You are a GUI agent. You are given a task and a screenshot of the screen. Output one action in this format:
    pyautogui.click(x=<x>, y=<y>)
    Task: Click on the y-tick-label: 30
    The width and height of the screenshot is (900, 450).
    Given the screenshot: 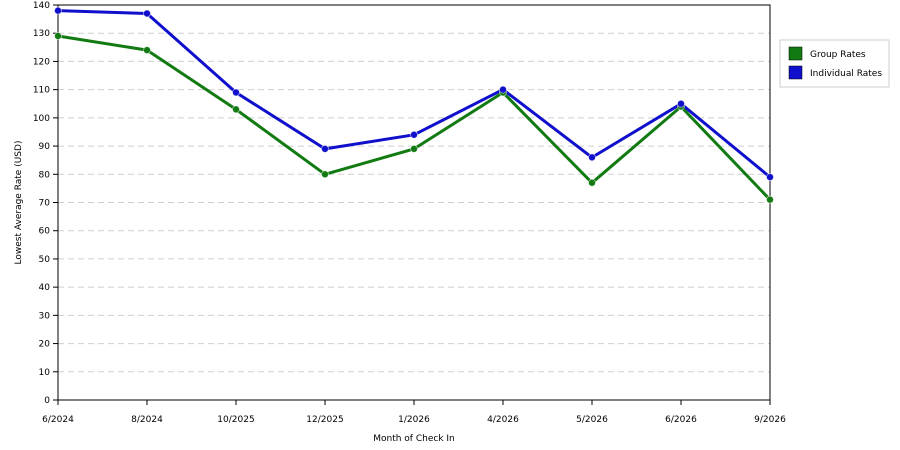 What is the action you would take?
    pyautogui.click(x=45, y=316)
    